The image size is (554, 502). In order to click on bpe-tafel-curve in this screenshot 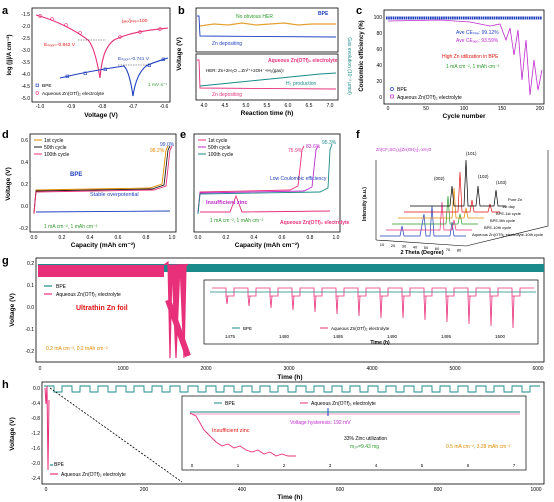, I will do `click(114, 77)`.